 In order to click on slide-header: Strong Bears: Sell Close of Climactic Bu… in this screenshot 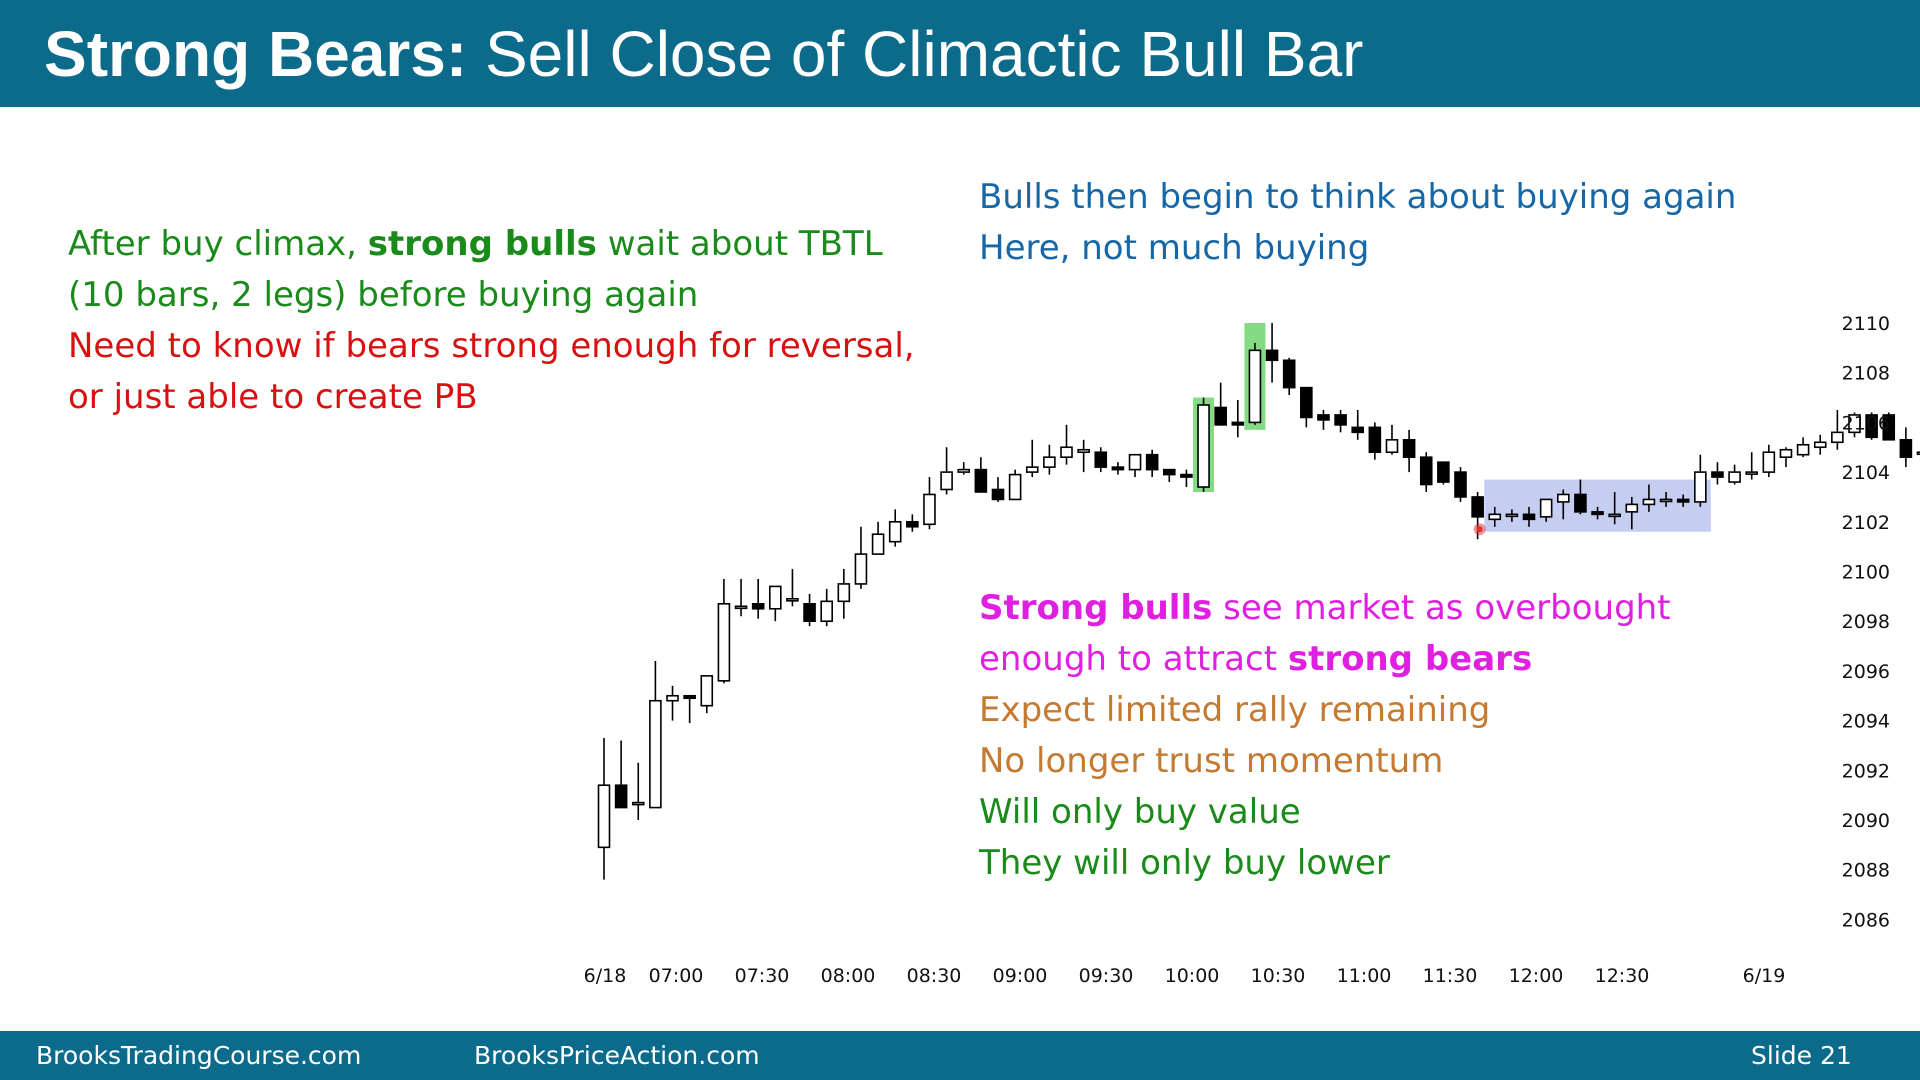, I will do `click(960, 53)`.